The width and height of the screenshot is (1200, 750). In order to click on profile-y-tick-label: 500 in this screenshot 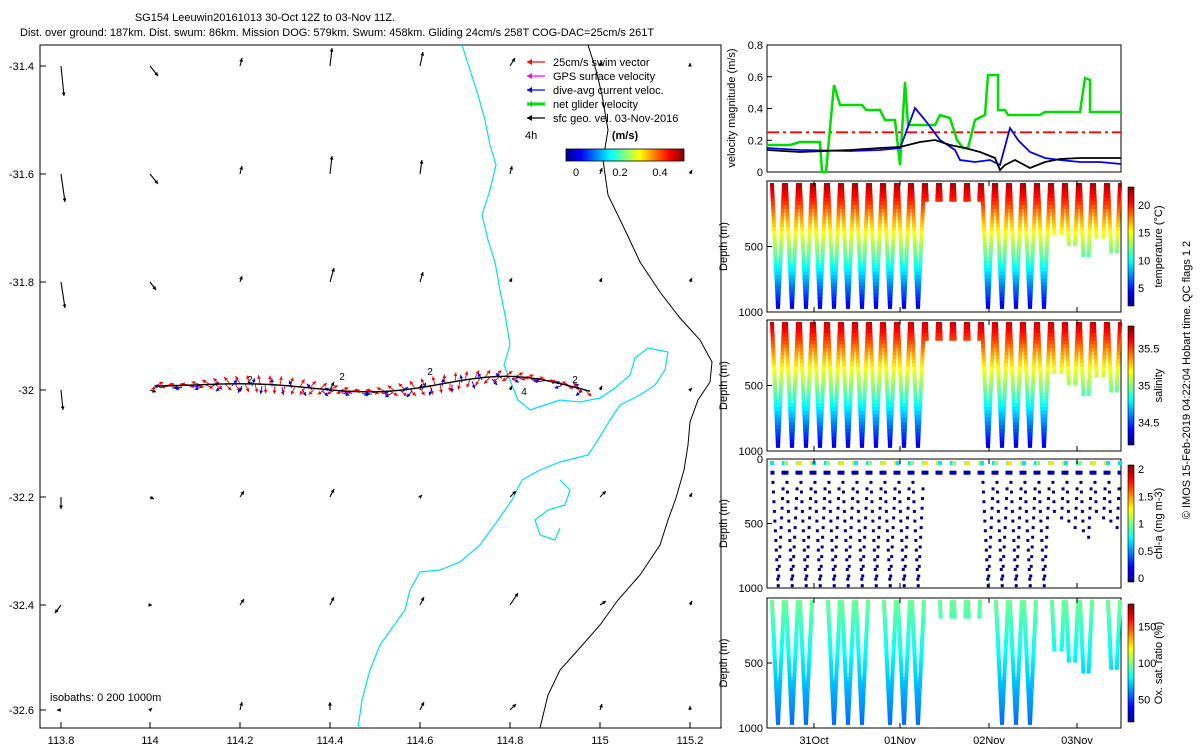, I will do `click(754, 387)`.